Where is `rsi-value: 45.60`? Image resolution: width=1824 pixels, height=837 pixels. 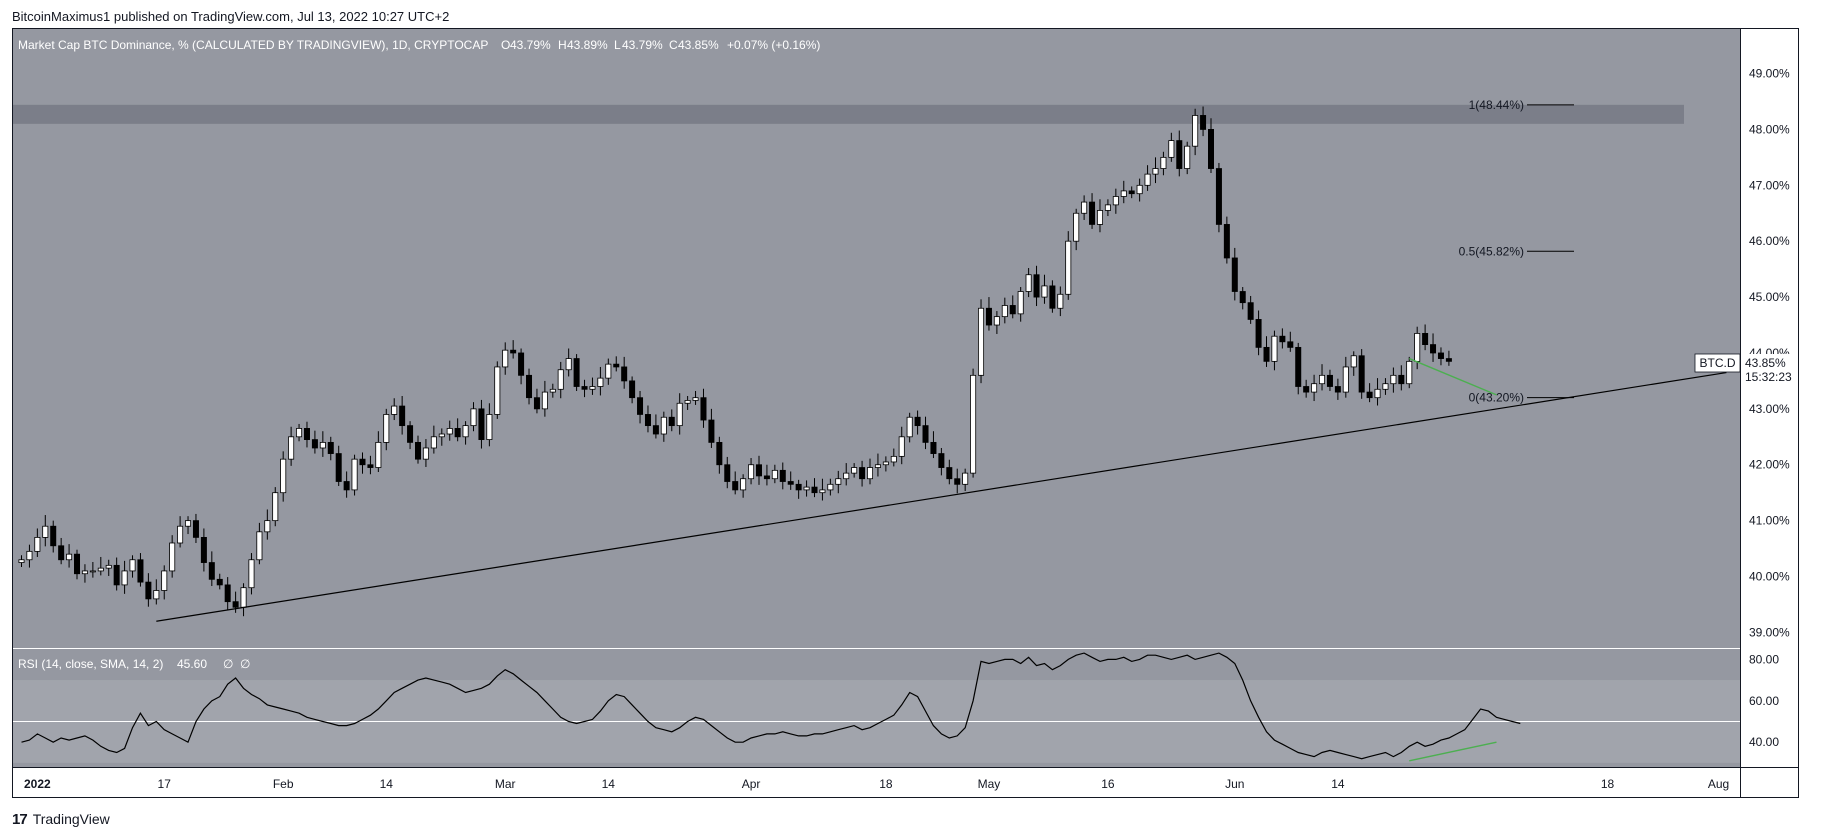
rsi-value: 45.60 is located at coordinates (192, 664).